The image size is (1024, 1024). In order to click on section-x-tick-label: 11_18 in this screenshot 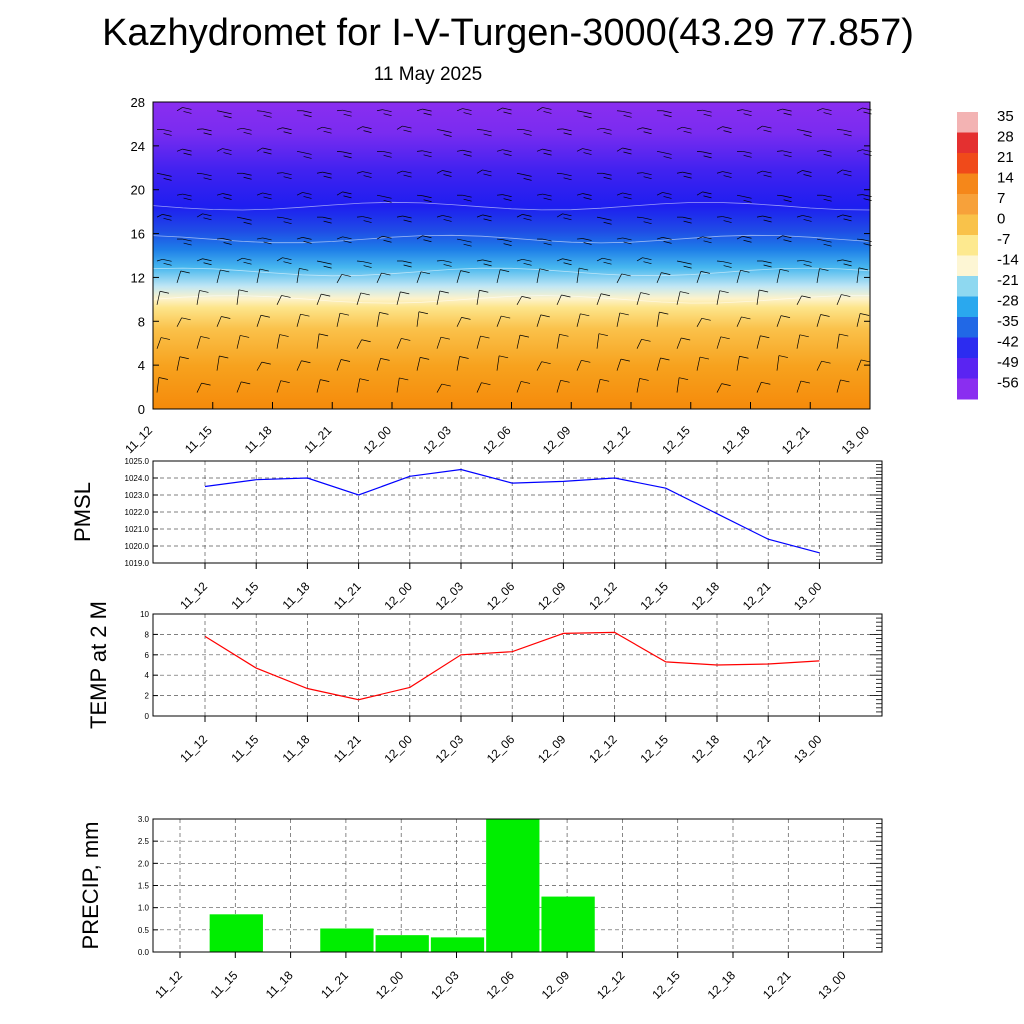, I will do `click(258, 439)`.